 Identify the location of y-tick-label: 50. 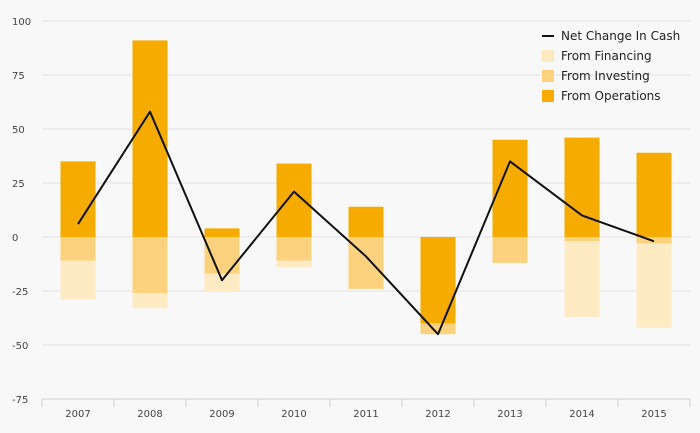
(18, 130).